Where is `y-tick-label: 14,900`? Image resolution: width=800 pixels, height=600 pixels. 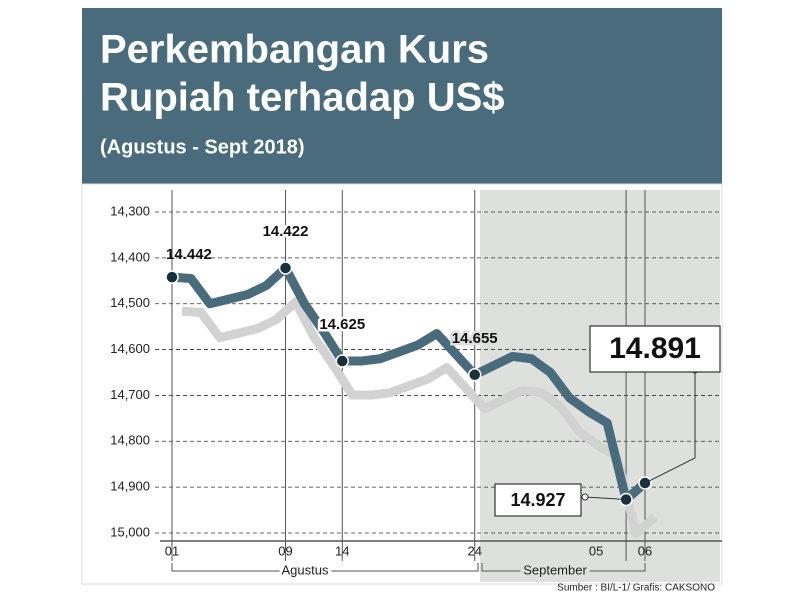
y-tick-label: 14,900 is located at coordinates (130, 486).